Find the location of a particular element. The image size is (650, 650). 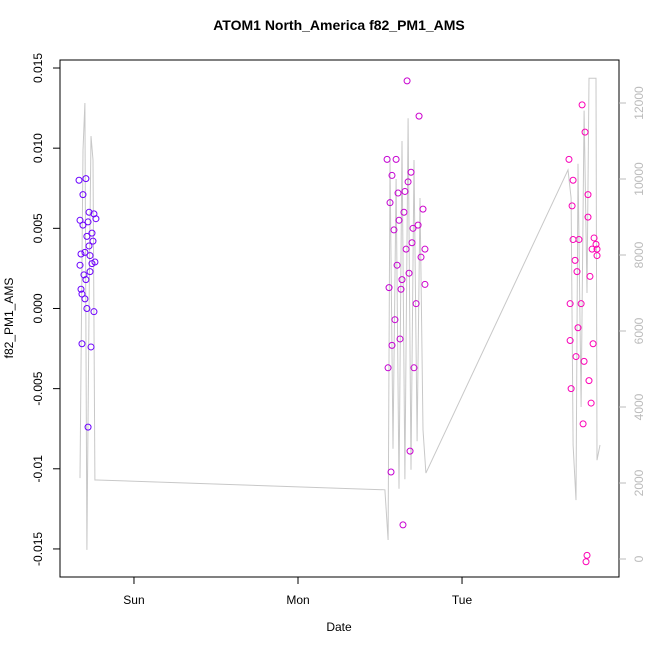

y-tick-label: 0.000 is located at coordinates (38, 308).